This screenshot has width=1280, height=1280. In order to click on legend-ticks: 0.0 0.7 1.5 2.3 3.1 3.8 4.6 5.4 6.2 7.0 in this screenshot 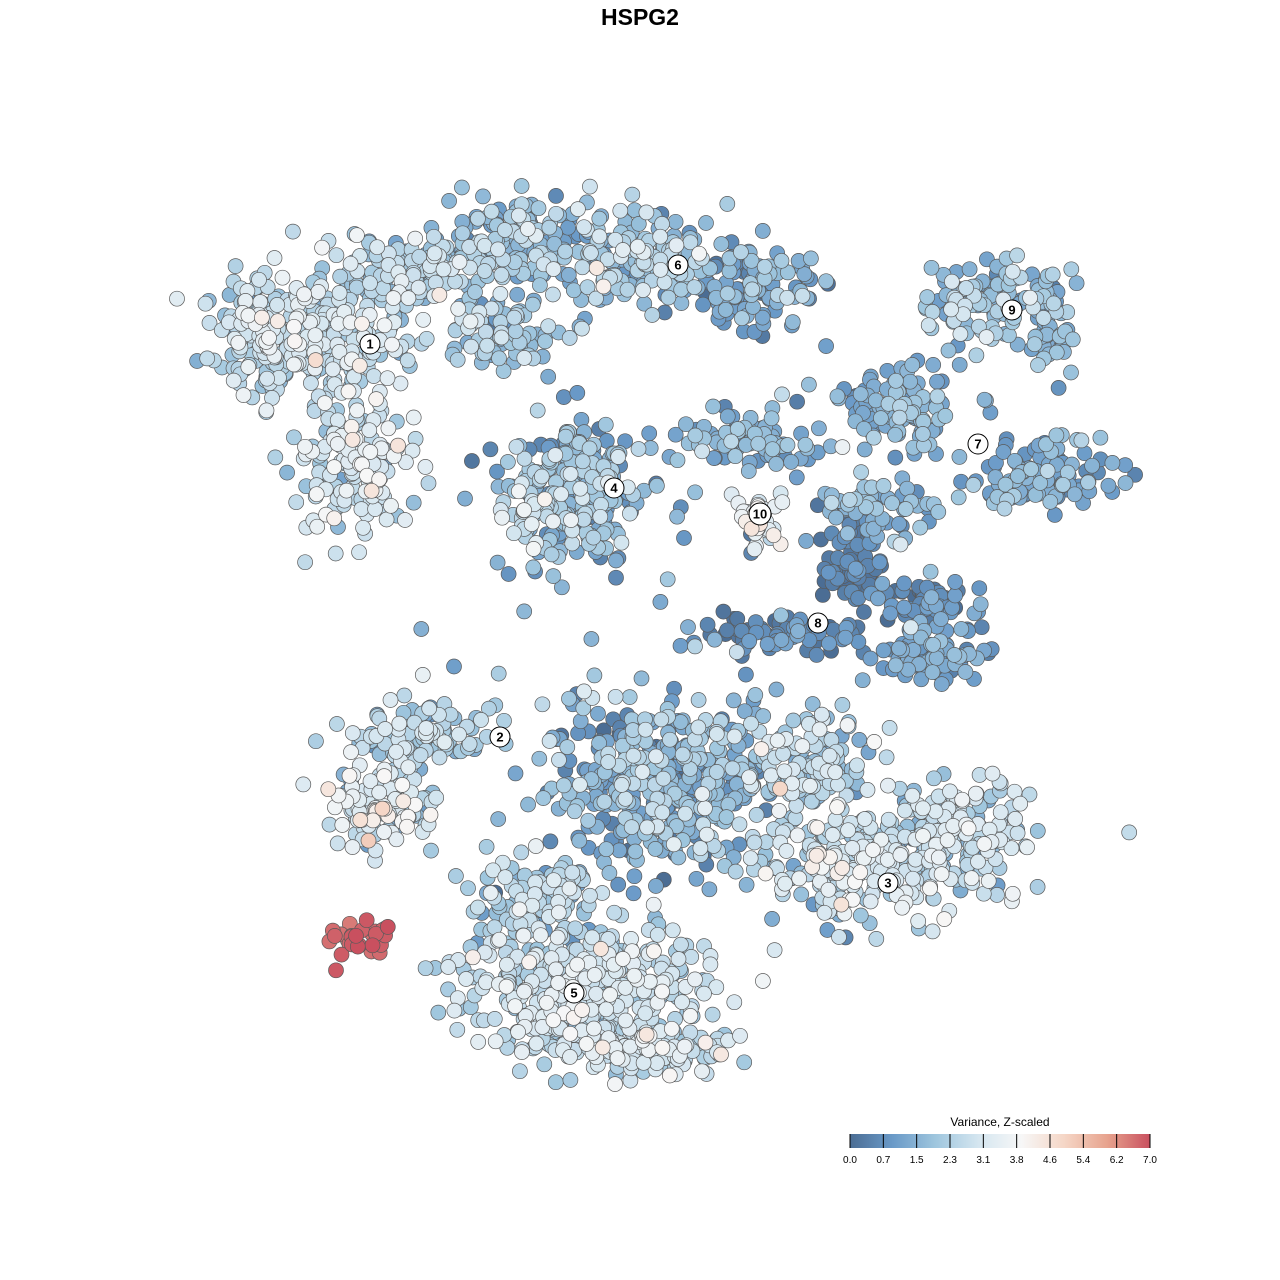, I will do `click(1000, 1150)`.